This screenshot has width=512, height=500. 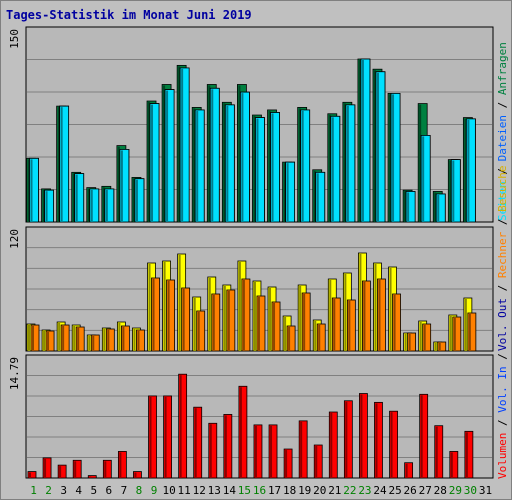 I want to click on legend-rechner: Rechner, so click(x=502, y=254).